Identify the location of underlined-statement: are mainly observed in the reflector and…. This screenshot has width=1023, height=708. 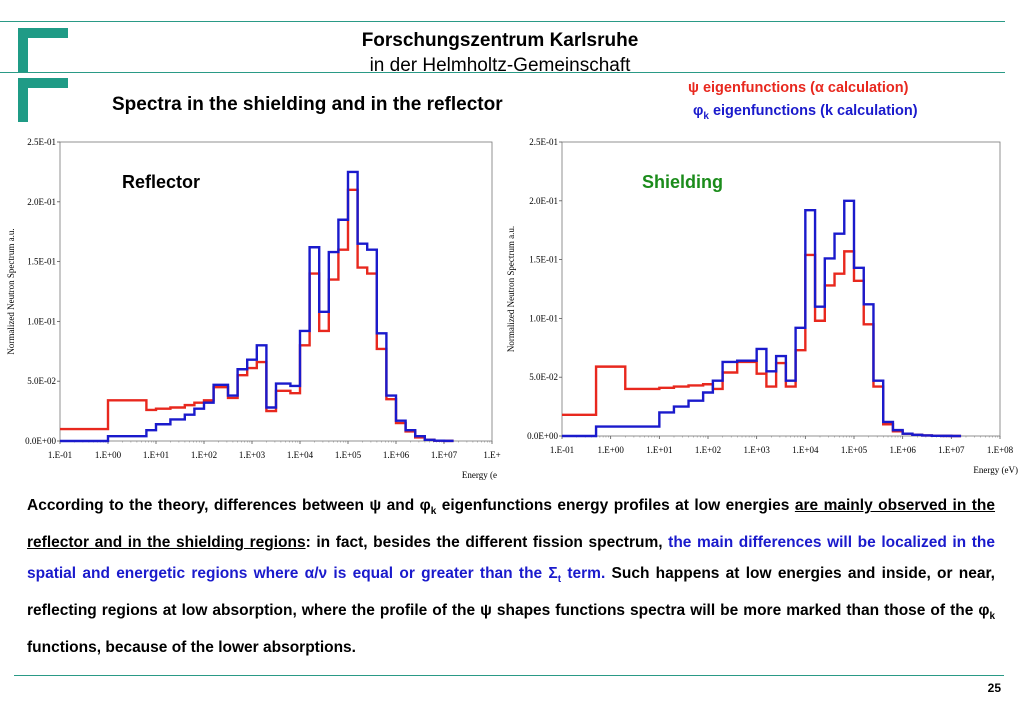
(511, 524).